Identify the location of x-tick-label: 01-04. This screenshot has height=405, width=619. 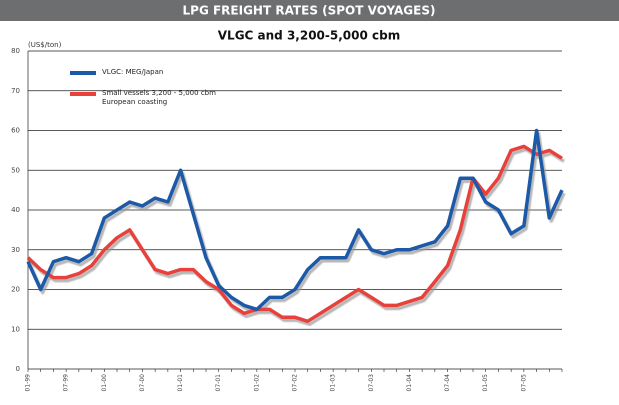
(409, 383).